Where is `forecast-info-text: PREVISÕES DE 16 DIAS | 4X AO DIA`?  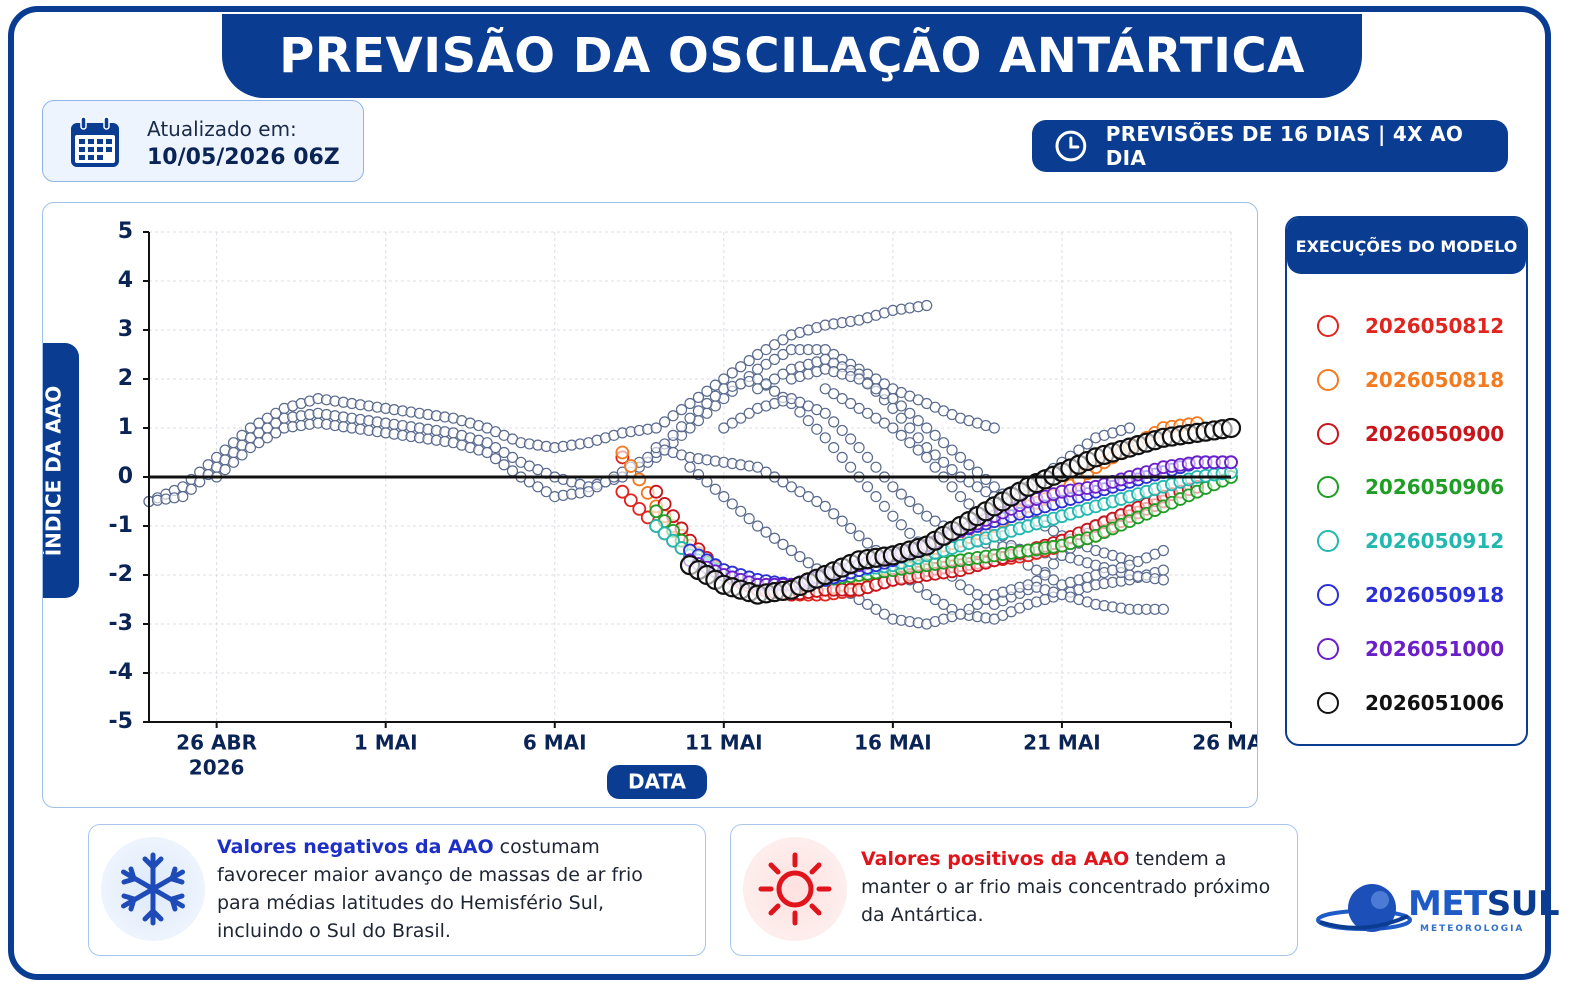 forecast-info-text: PREVISÕES DE 16 DIAS | 4X AO DIA is located at coordinates (1284, 146).